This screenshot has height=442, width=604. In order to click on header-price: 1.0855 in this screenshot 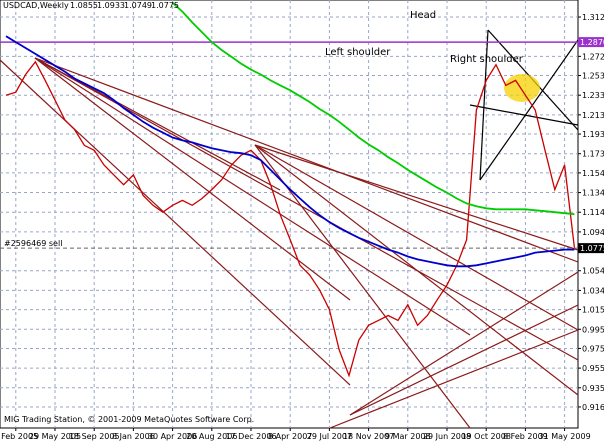, I will do `click(84, 5)`.